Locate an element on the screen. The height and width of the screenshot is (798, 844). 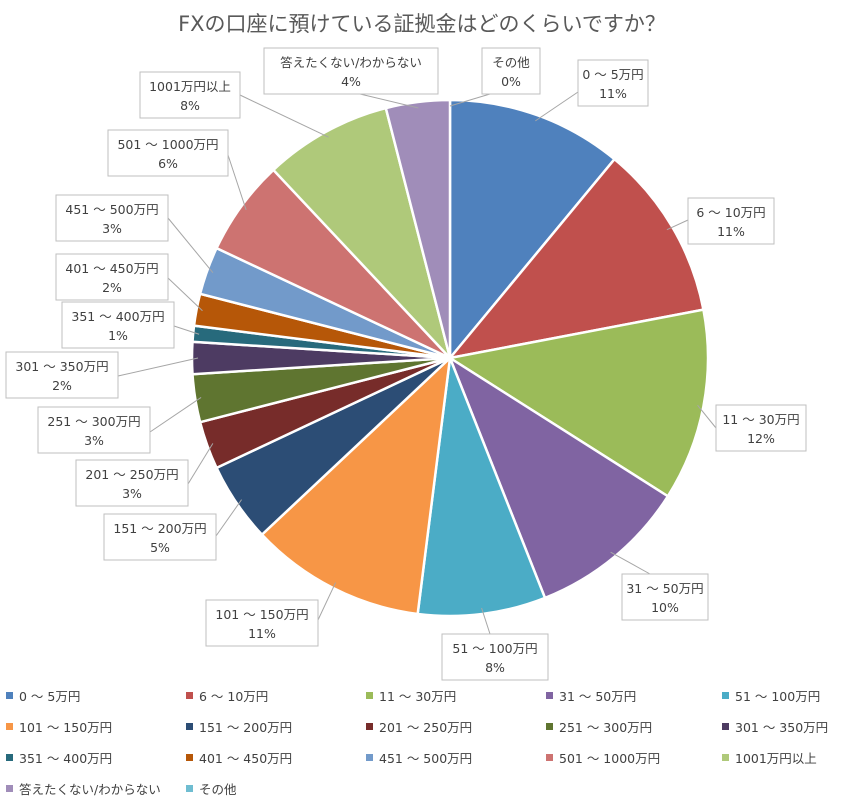
legend-item: 151 ～ 200万円 is located at coordinates (239, 726).